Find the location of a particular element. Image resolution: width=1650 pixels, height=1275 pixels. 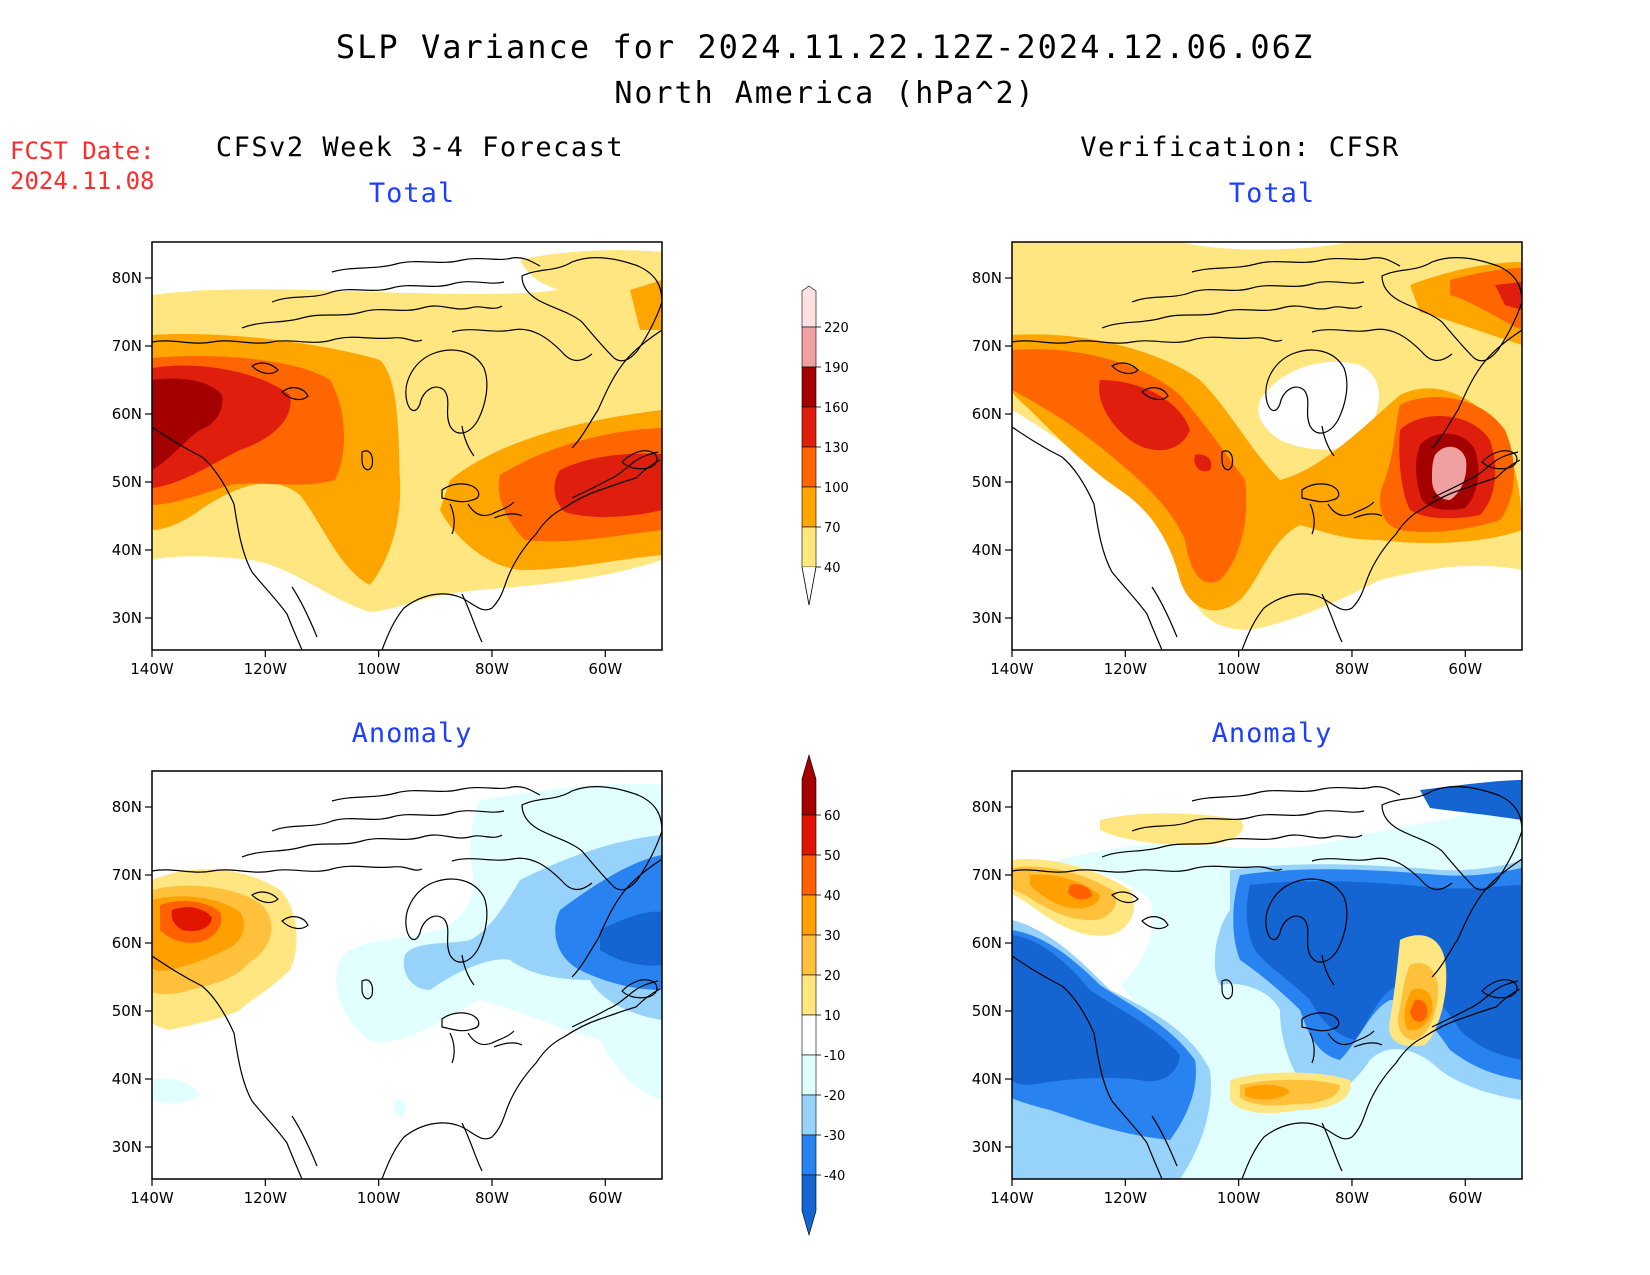

colorbar-label: 20 is located at coordinates (832, 976).